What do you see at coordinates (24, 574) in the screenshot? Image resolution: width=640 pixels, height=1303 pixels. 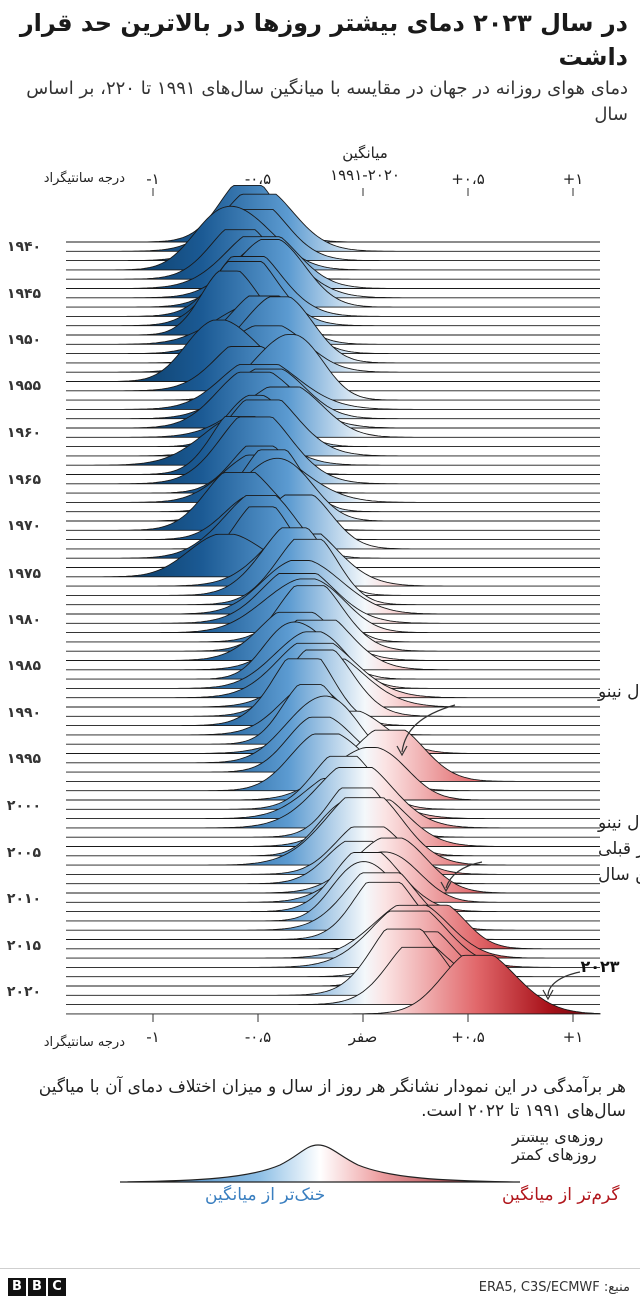 I see `year-label: ۱۹۷۵` at bounding box center [24, 574].